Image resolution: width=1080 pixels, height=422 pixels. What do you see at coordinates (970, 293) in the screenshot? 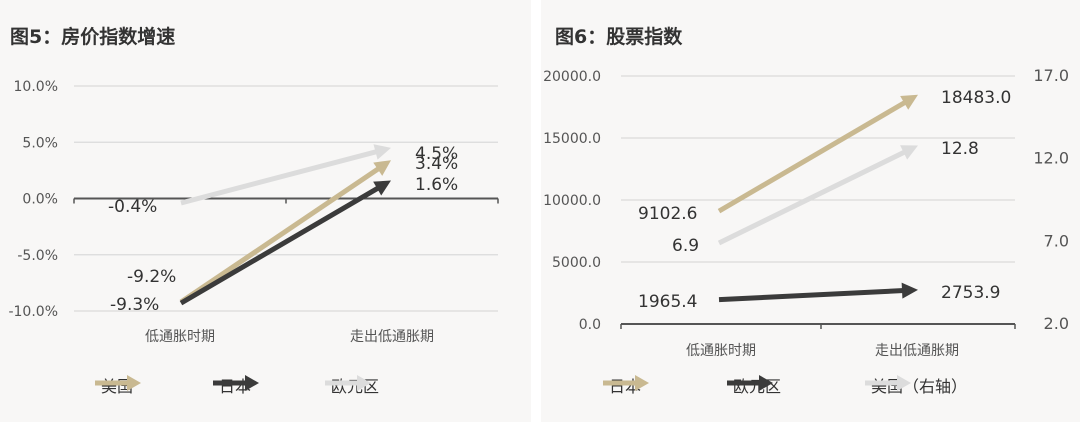
I see `data-label: 2753.9` at bounding box center [970, 293].